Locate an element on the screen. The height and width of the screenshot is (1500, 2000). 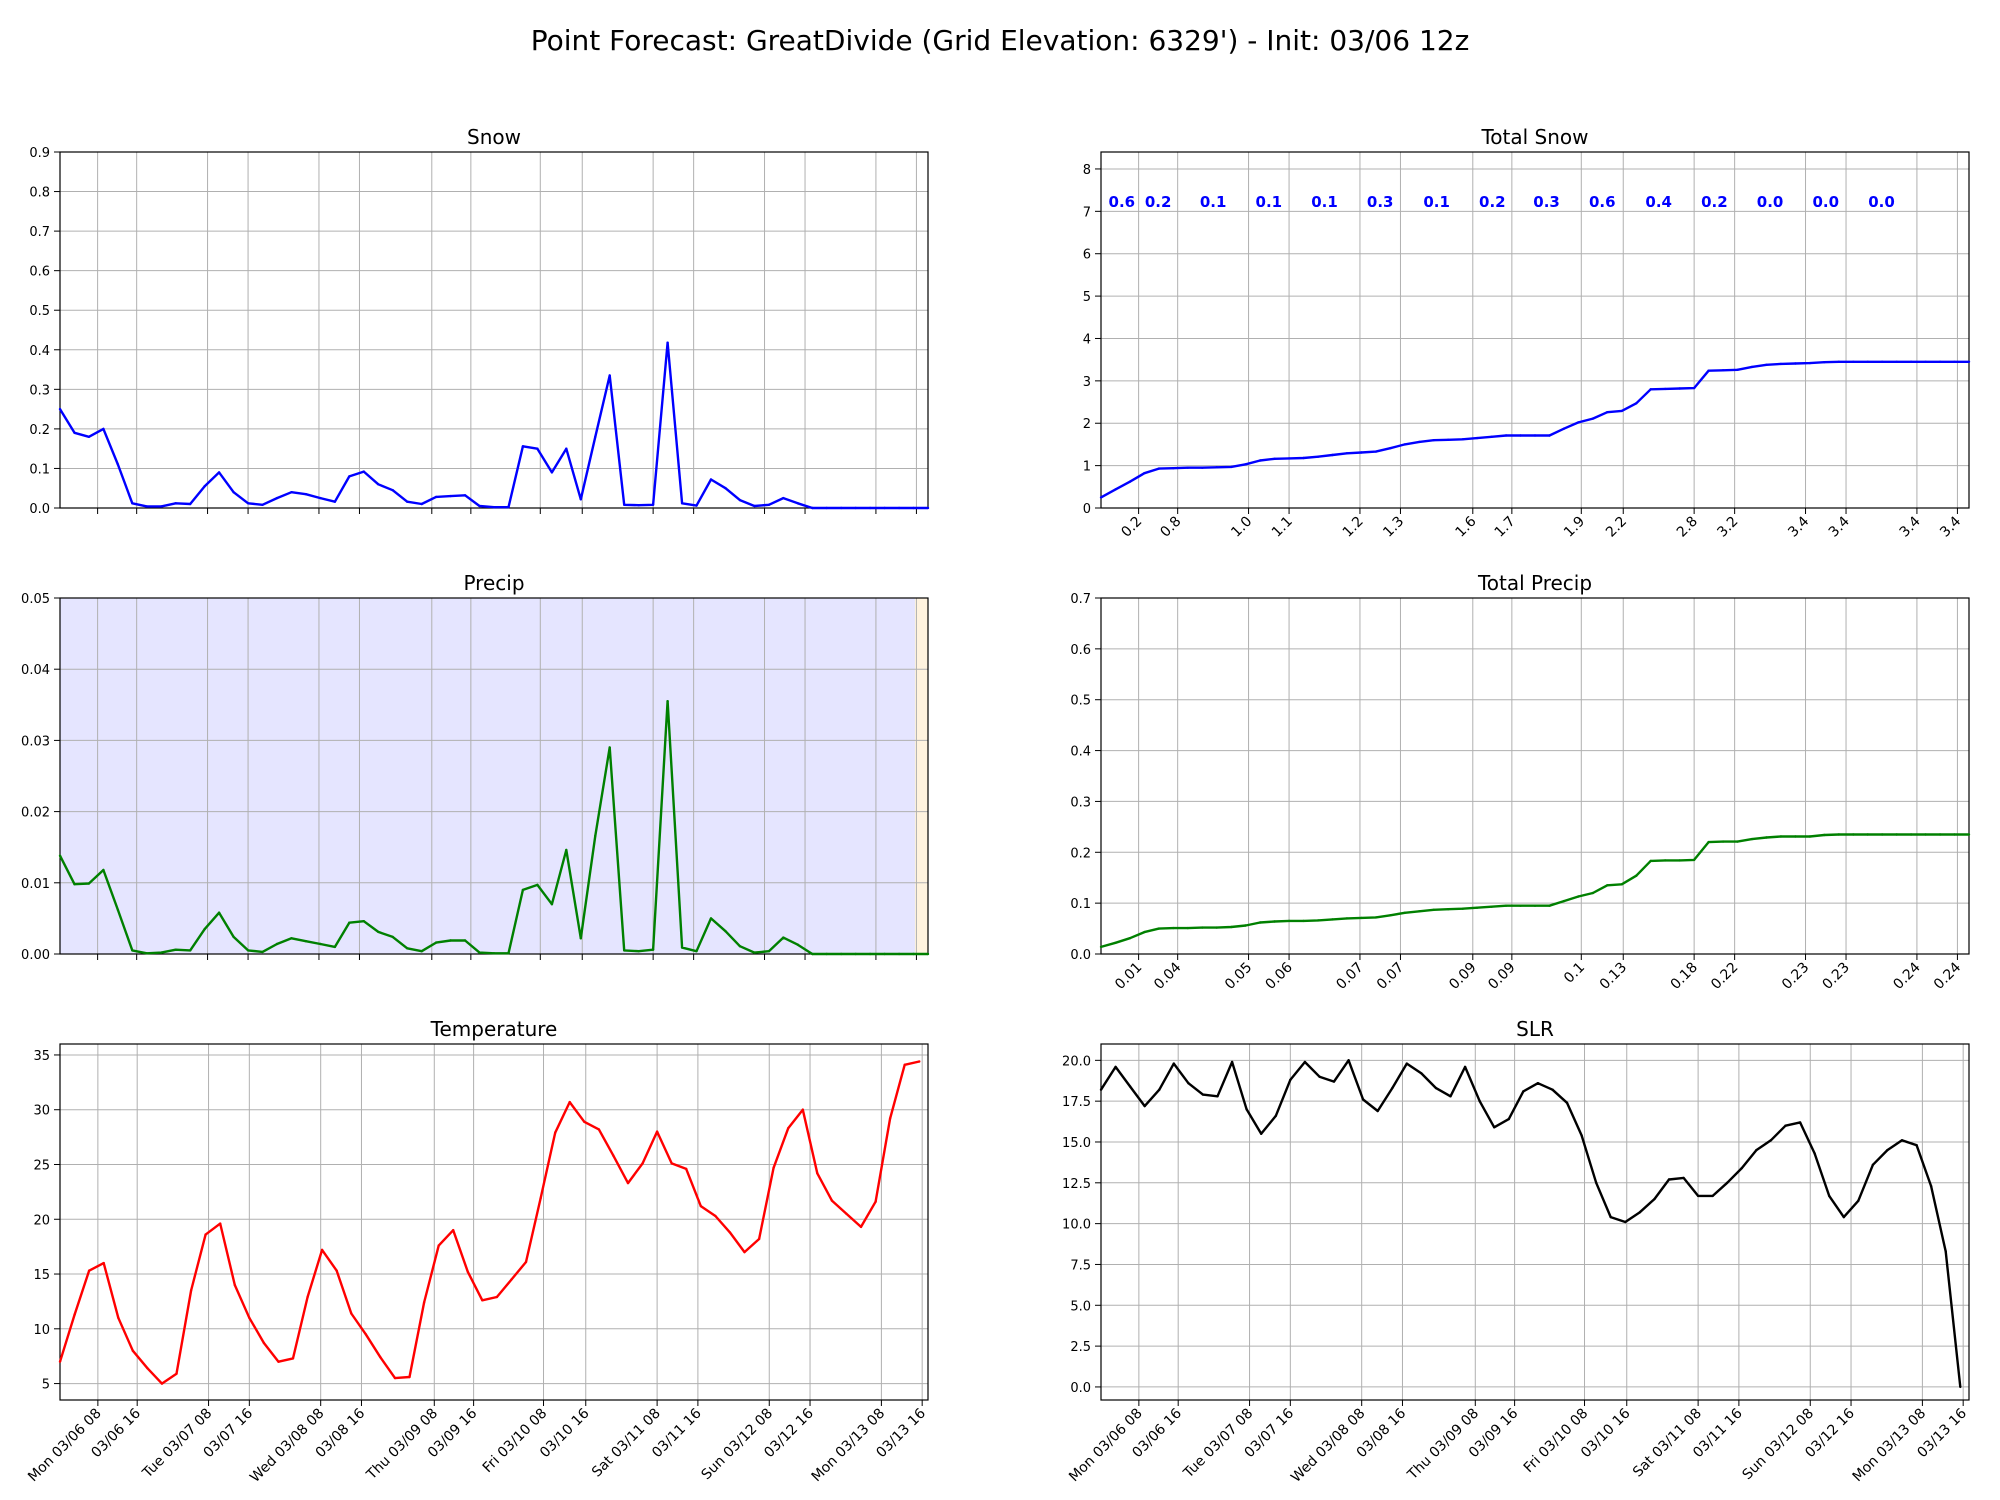
x-tick-label: Tue 03/07 08 is located at coordinates (1218, 1444).